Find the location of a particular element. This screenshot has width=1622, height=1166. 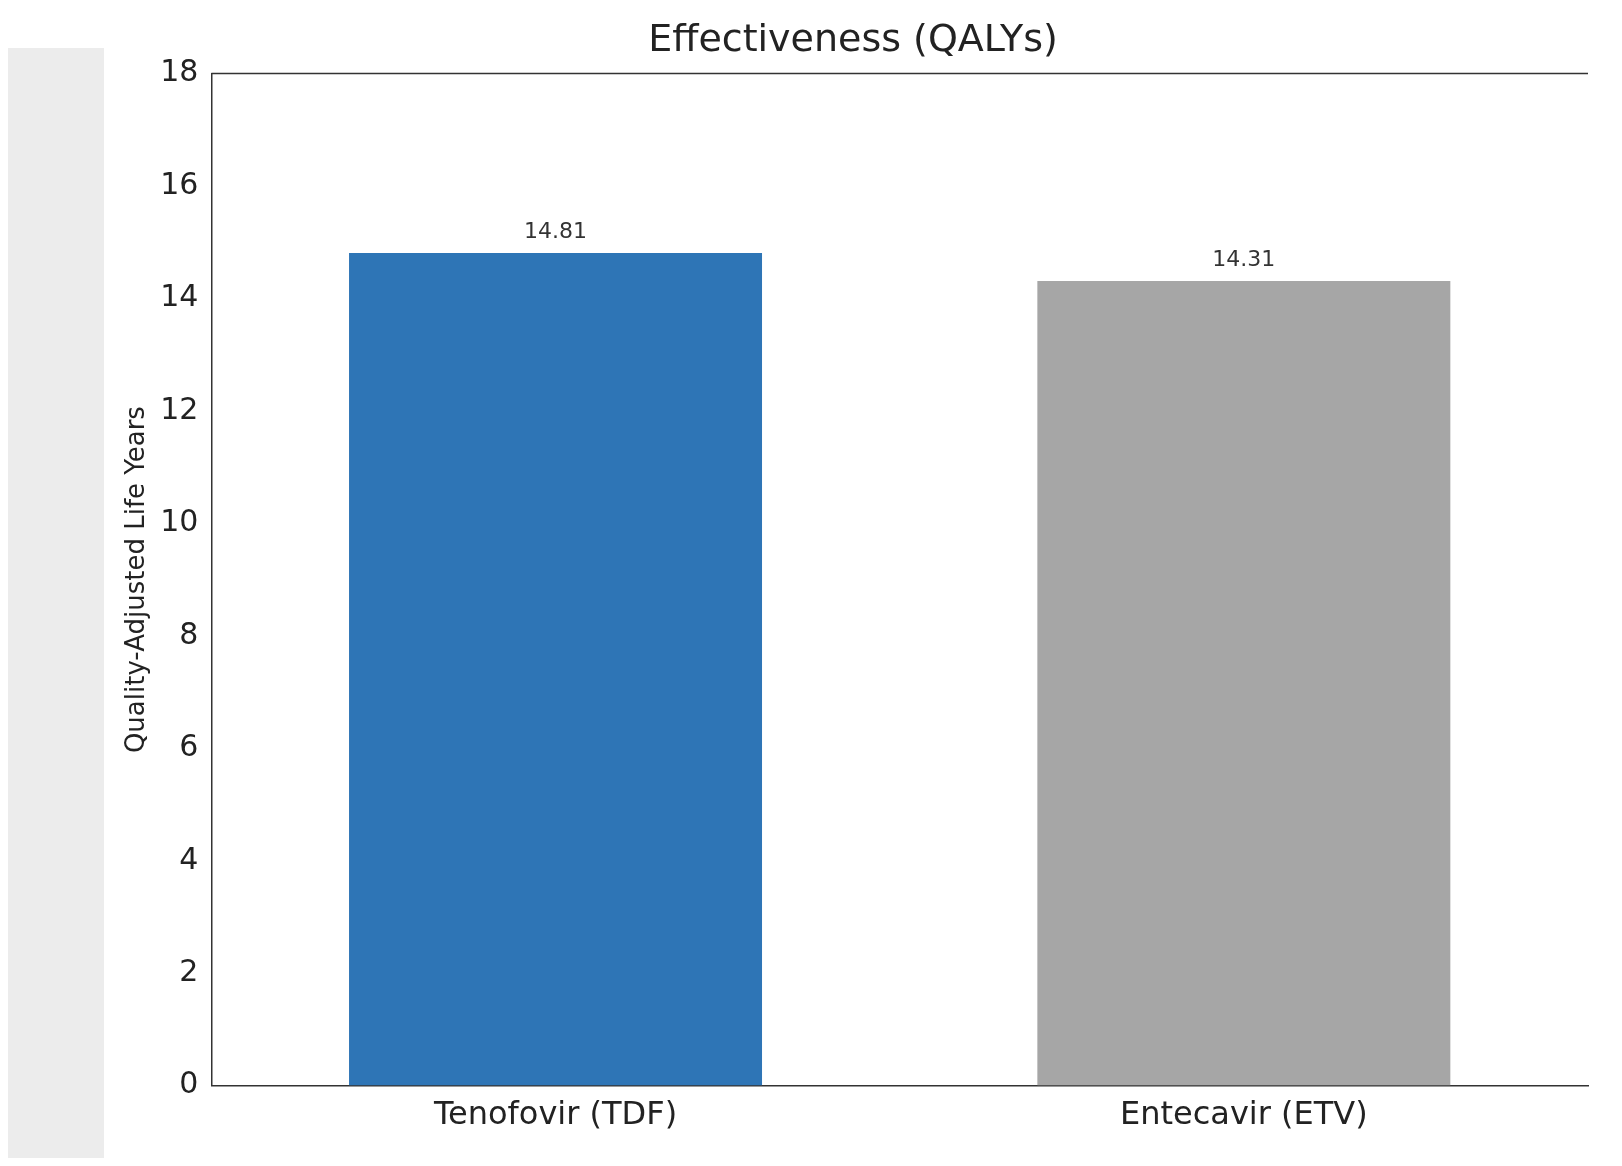

y-tick-label: 6 is located at coordinates (189, 746).